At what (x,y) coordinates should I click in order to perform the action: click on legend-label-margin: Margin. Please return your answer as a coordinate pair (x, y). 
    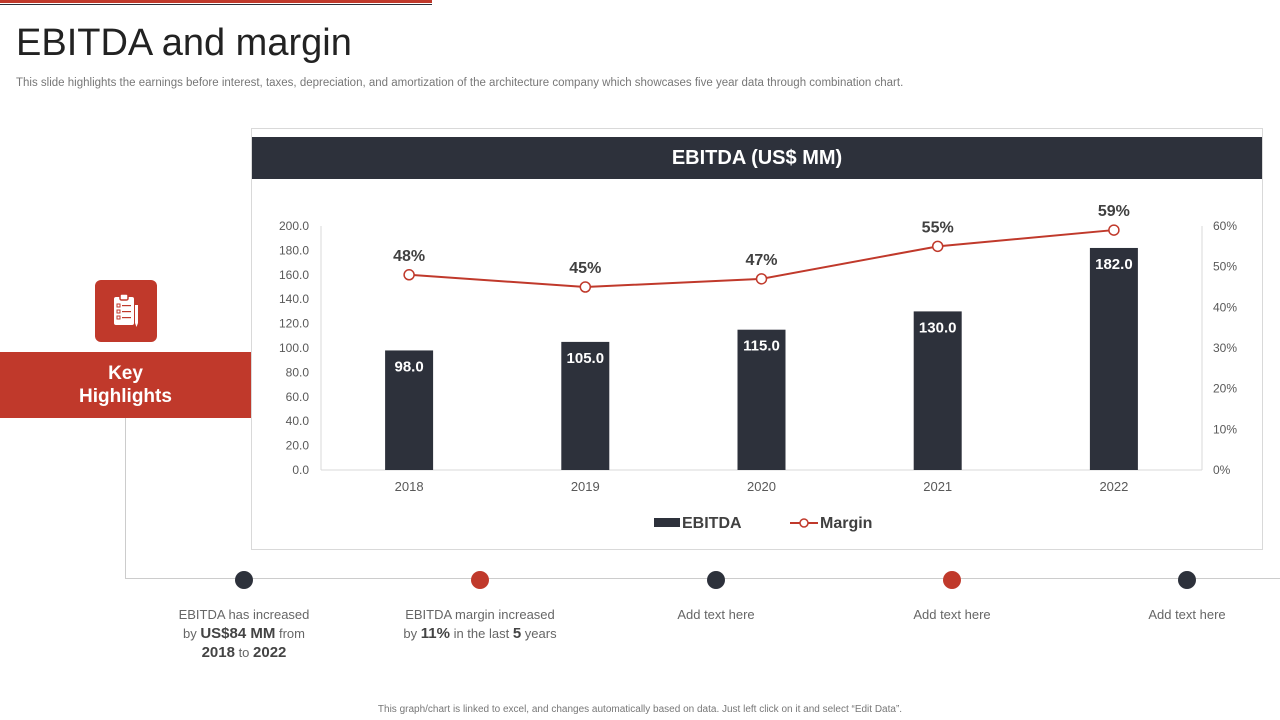
    Looking at the image, I should click on (846, 523).